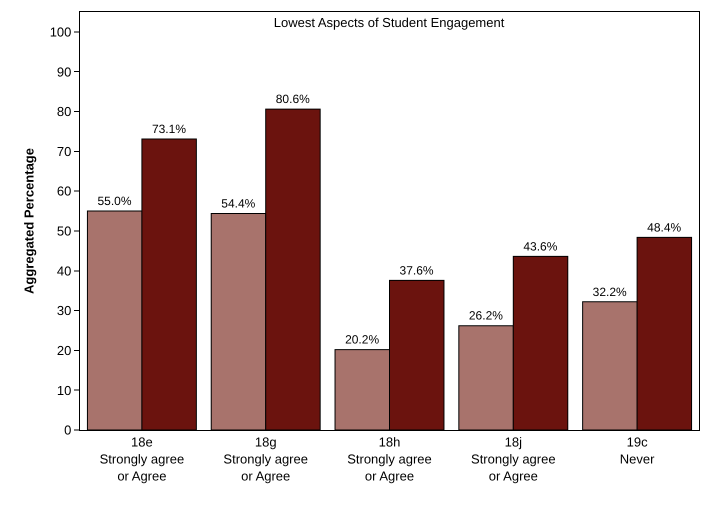  Describe the element at coordinates (64, 151) in the screenshot. I see `y-tick-label: 70` at that location.